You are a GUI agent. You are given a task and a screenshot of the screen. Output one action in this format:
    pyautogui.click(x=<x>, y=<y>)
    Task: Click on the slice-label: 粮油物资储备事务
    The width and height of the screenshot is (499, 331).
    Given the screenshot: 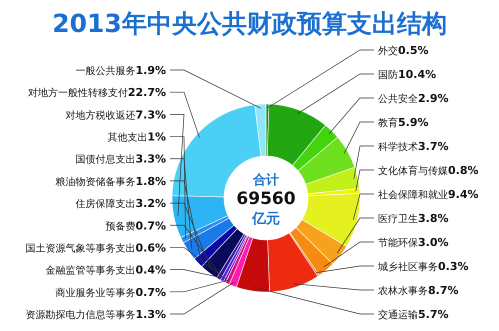 What is the action you would take?
    pyautogui.click(x=95, y=182)
    